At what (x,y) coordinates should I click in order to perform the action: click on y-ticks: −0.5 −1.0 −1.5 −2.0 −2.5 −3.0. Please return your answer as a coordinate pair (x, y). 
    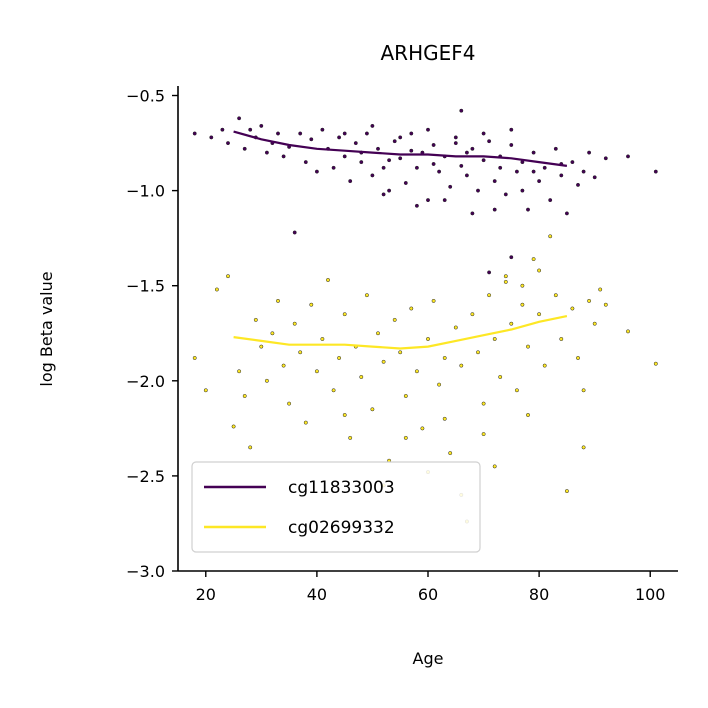
    Looking at the image, I should click on (152, 334).